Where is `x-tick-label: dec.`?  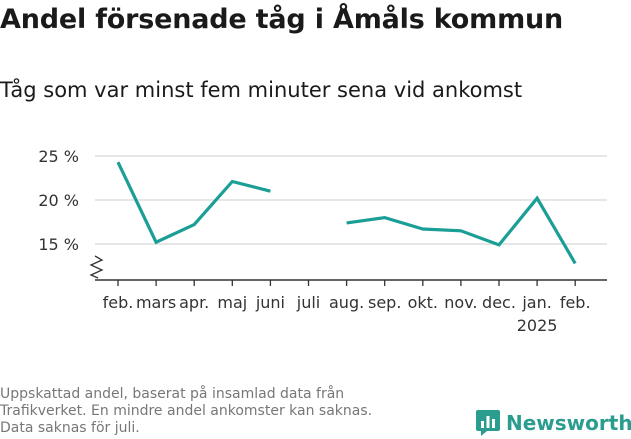
x-tick-label: dec. is located at coordinates (499, 302).